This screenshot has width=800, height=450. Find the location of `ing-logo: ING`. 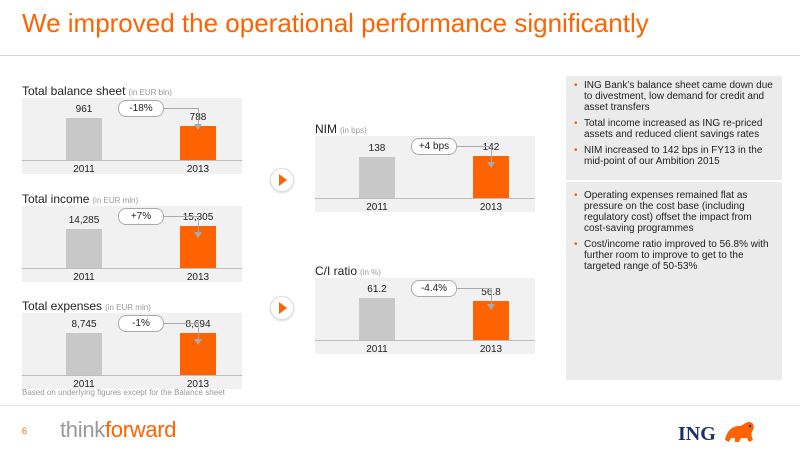

ing-logo: ING is located at coordinates (717, 432).